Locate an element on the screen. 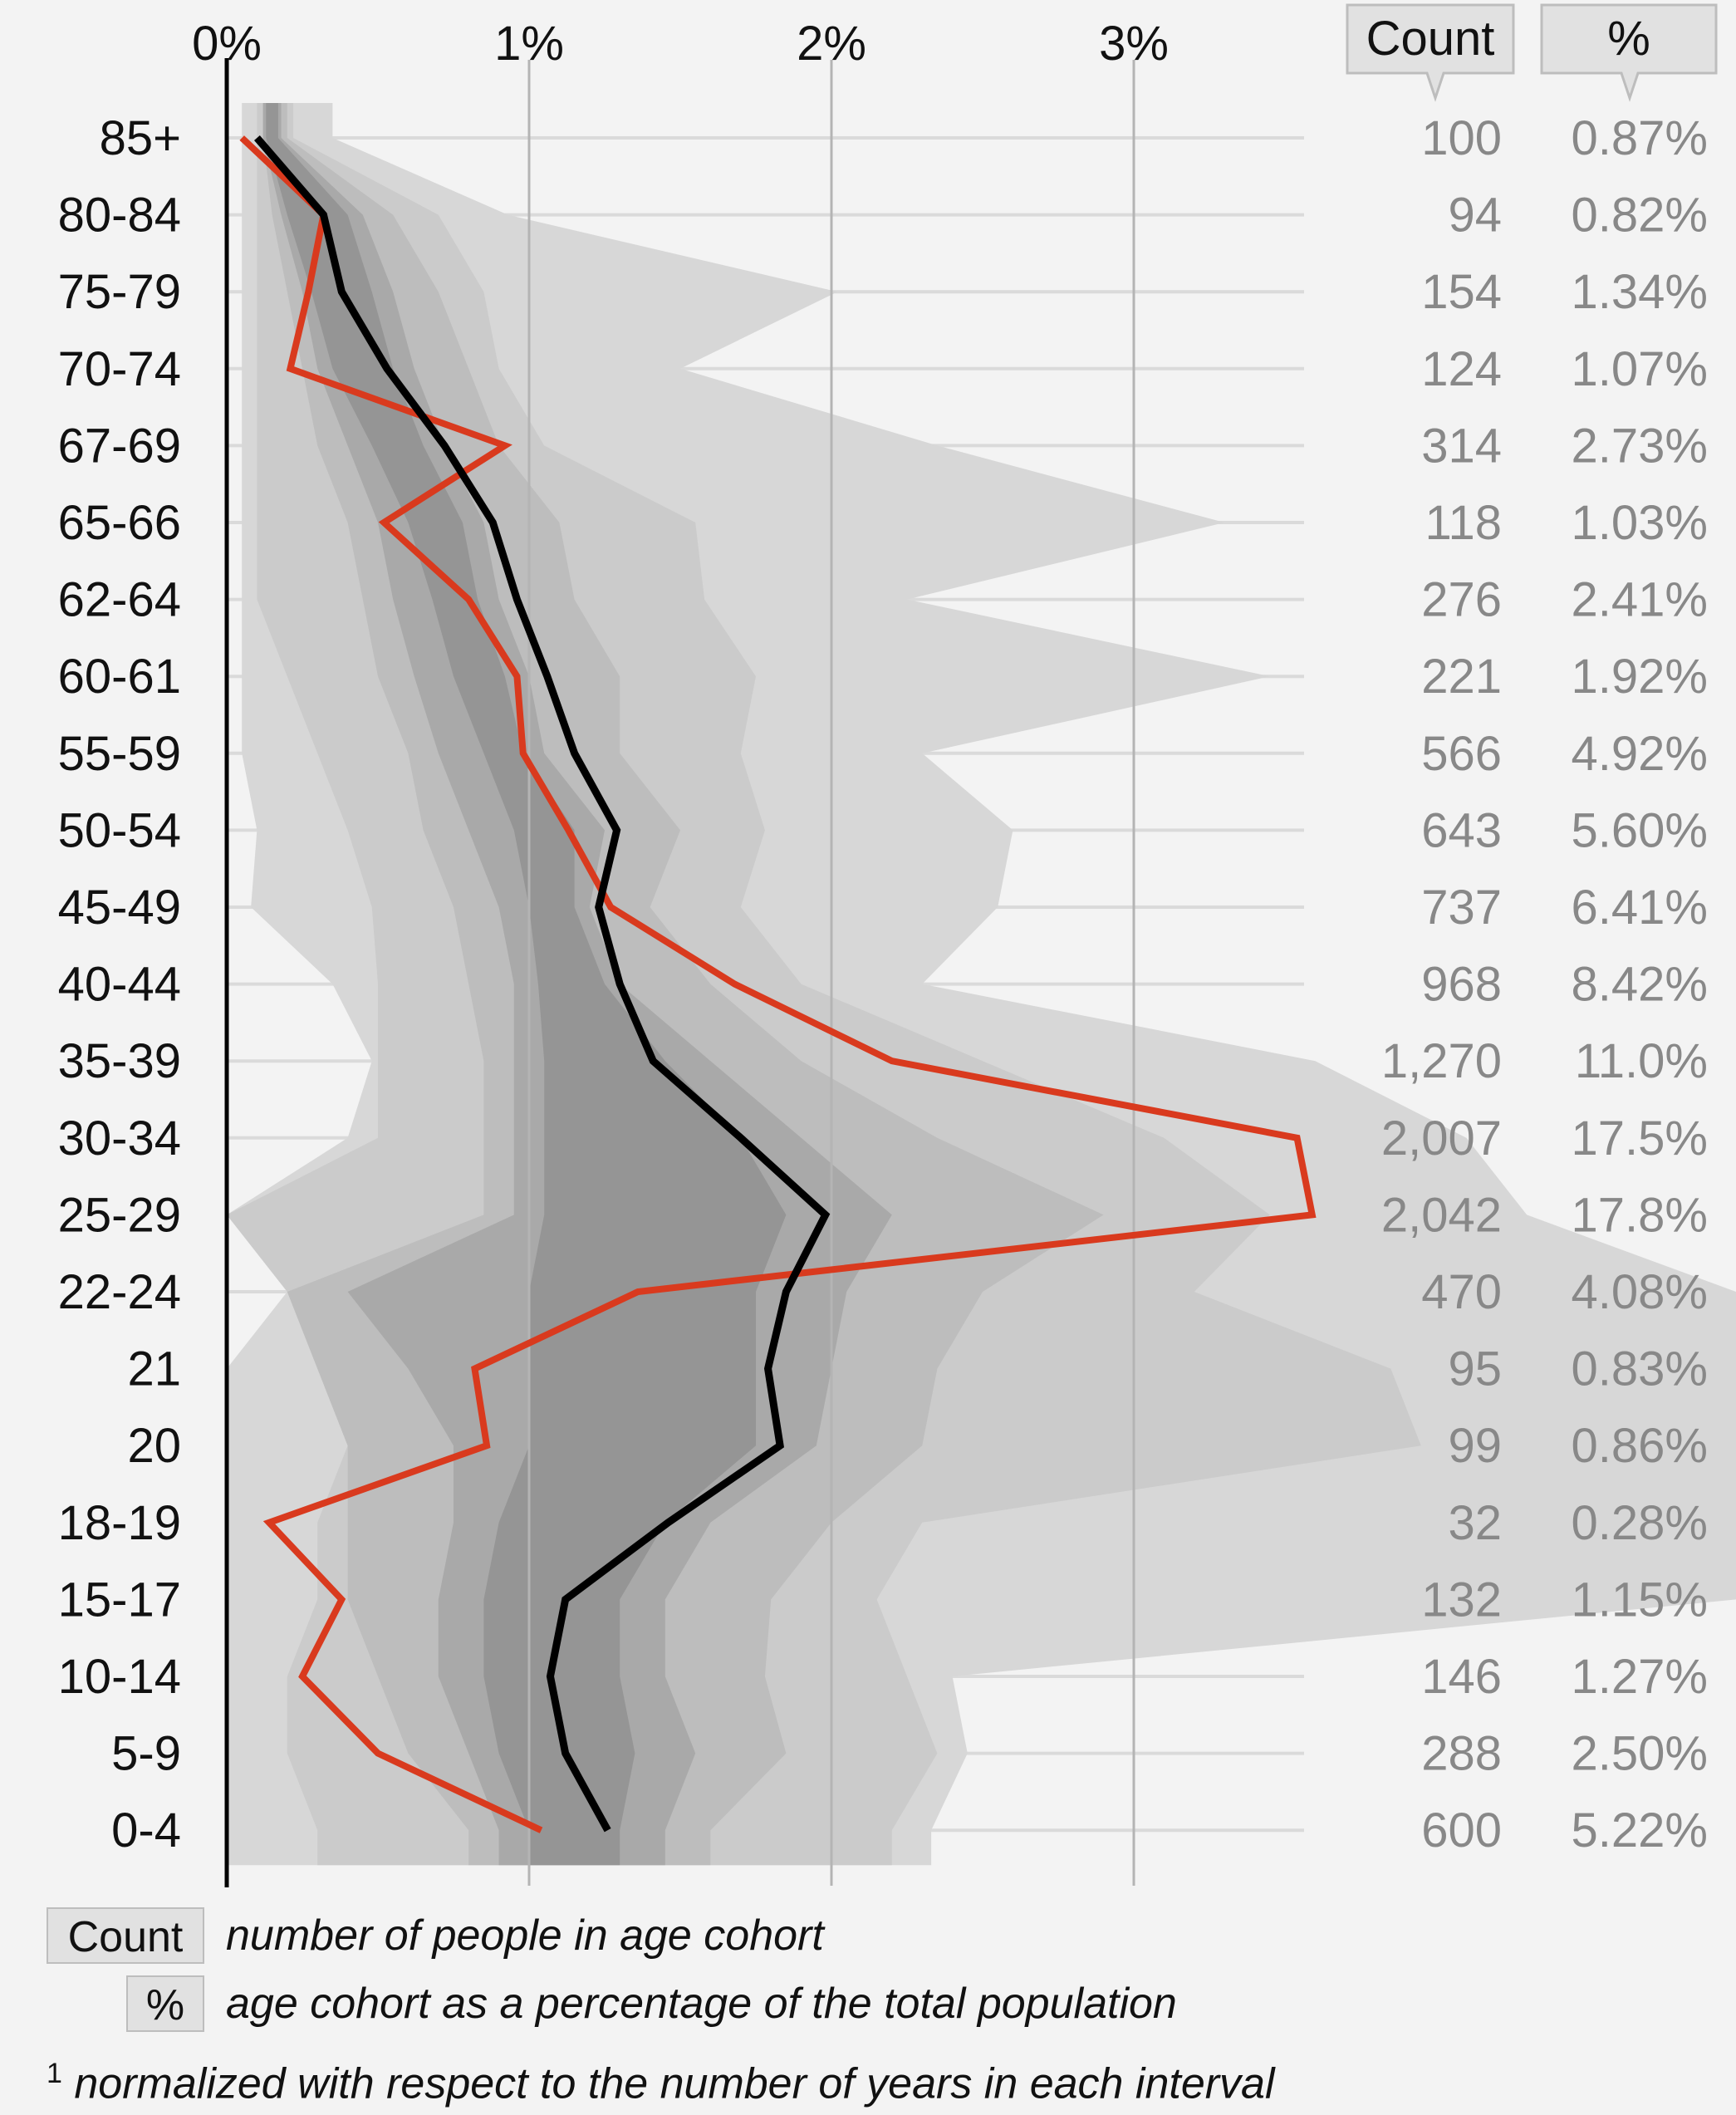 The height and width of the screenshot is (2115, 1736). age-label: 21 is located at coordinates (154, 1369).